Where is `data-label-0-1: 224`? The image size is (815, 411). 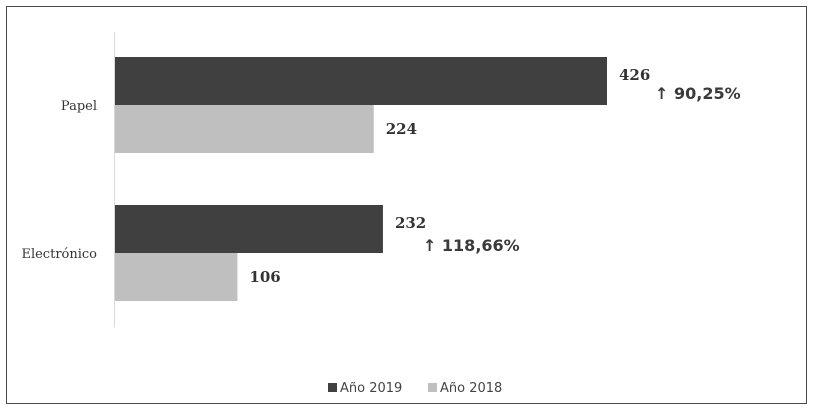
data-label-0-1: 224 is located at coordinates (401, 129).